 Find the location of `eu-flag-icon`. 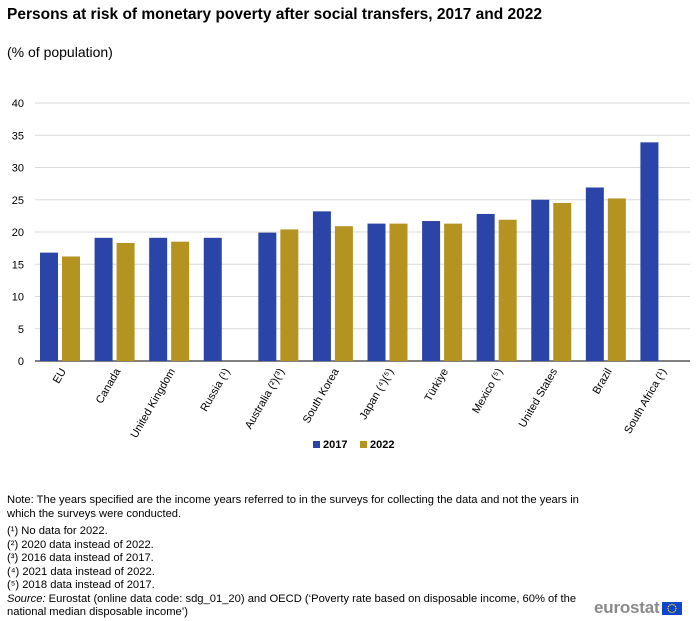

eu-flag-icon is located at coordinates (672, 608).